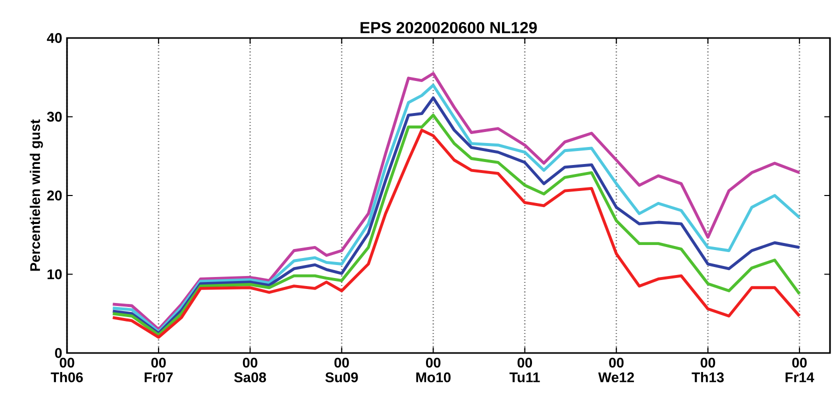  What do you see at coordinates (54, 38) in the screenshot?
I see `y-tick-label: 40` at bounding box center [54, 38].